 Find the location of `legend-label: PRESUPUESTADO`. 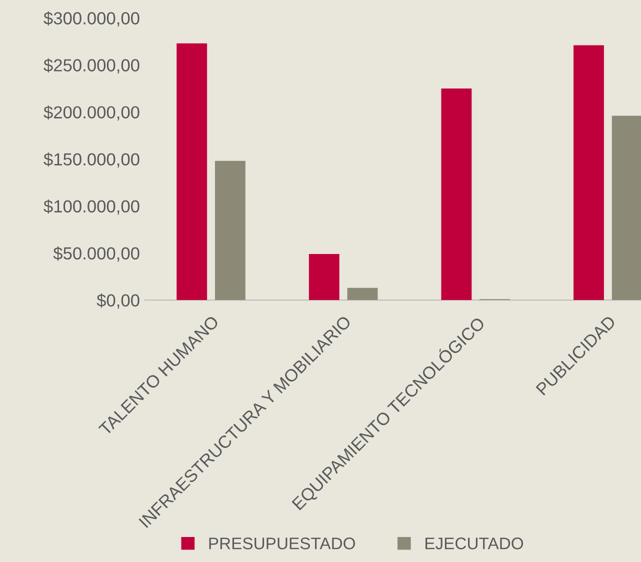

legend-label: PRESUPUESTADO is located at coordinates (282, 544).